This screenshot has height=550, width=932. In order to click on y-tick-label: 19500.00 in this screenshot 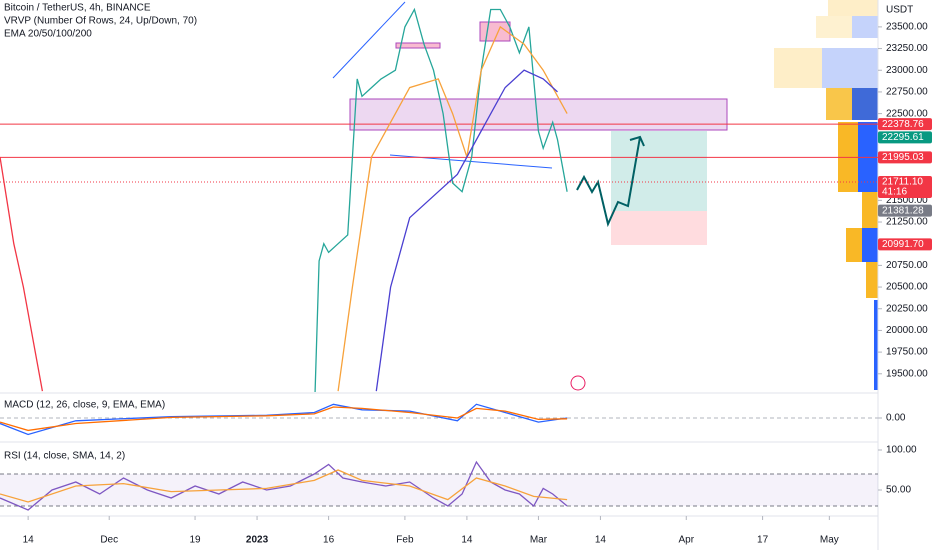, I will do `click(907, 373)`.